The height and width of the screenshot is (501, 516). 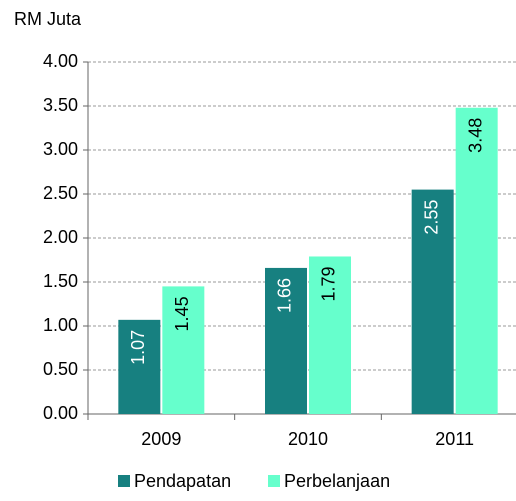 What do you see at coordinates (431, 217) in the screenshot?
I see `data-label: 2.55` at bounding box center [431, 217].